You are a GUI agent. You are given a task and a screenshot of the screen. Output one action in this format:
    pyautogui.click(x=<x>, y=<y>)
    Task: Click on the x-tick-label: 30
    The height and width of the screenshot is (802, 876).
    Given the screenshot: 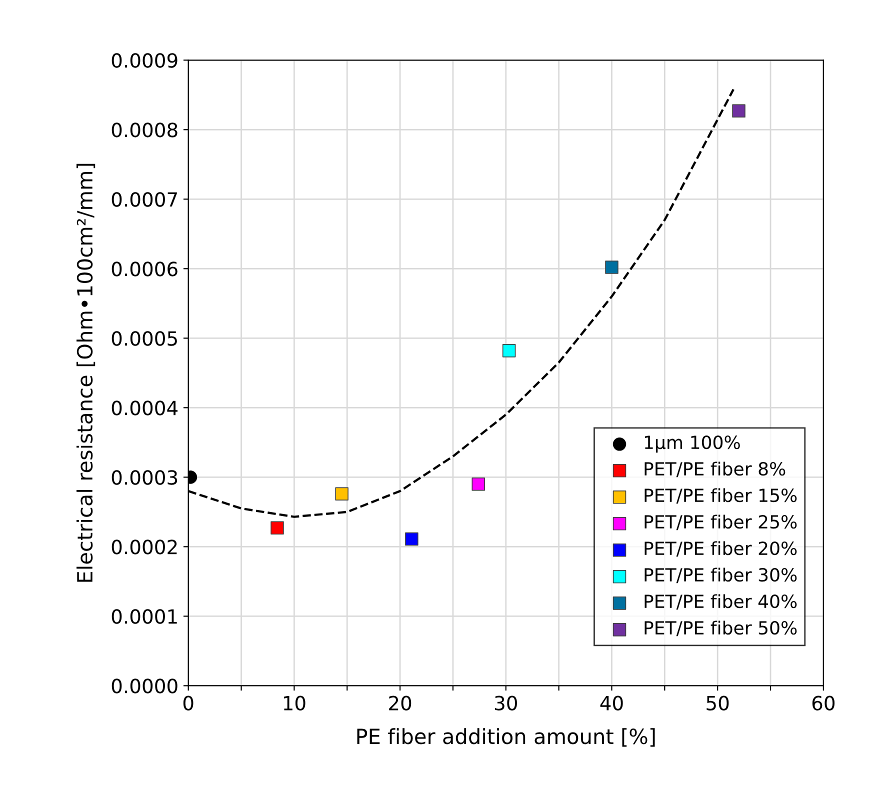 What is the action you would take?
    pyautogui.click(x=506, y=703)
    